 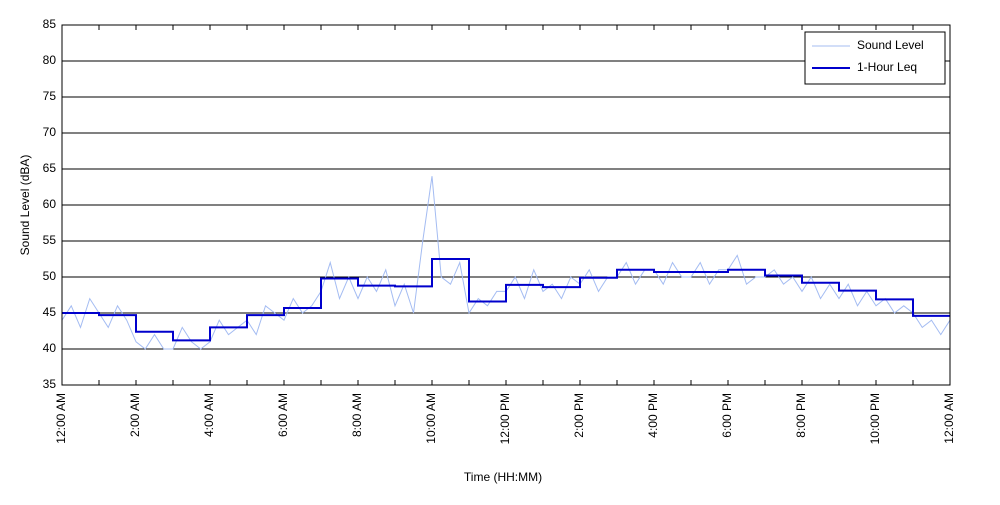 What do you see at coordinates (506, 300) in the screenshot?
I see `leq-line` at bounding box center [506, 300].